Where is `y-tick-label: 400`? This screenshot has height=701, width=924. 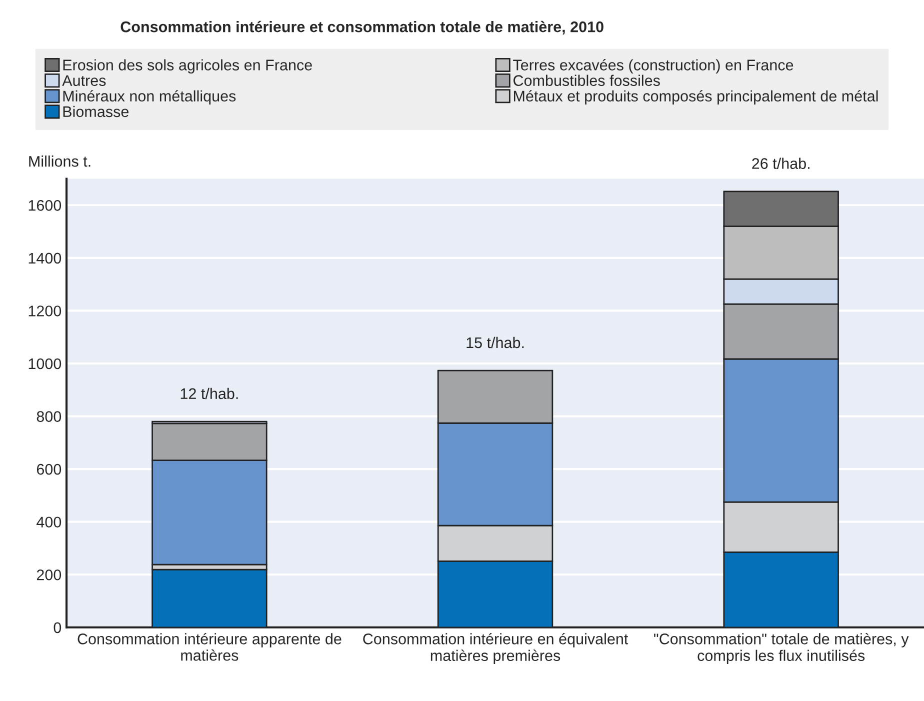
y-tick-label: 400 is located at coordinates (49, 522).